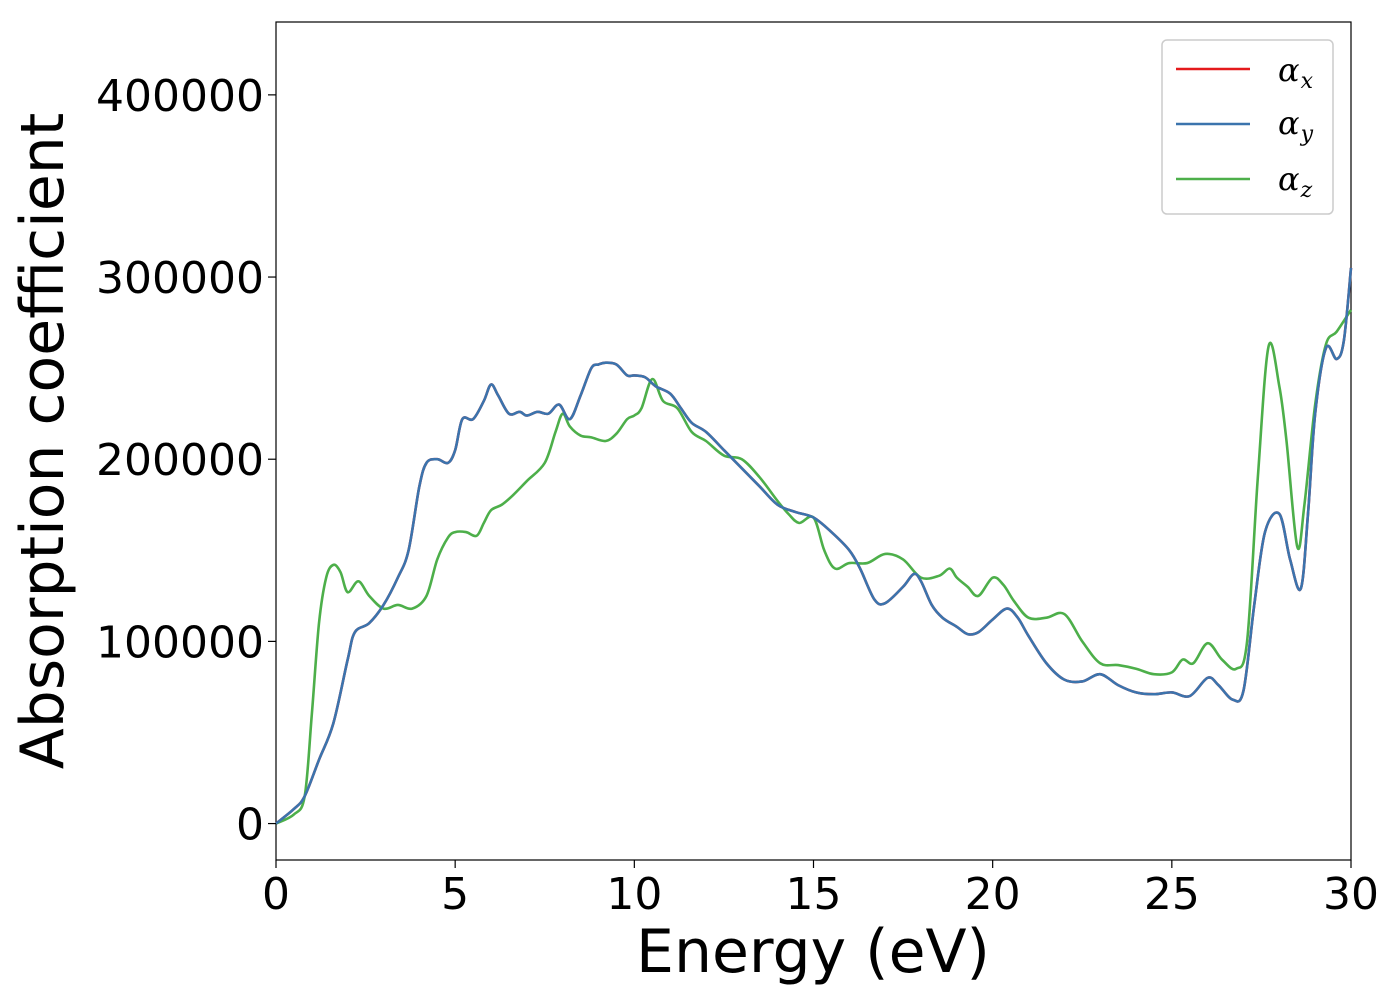  I want to click on legend: αx αy αz, so click(1247, 127).